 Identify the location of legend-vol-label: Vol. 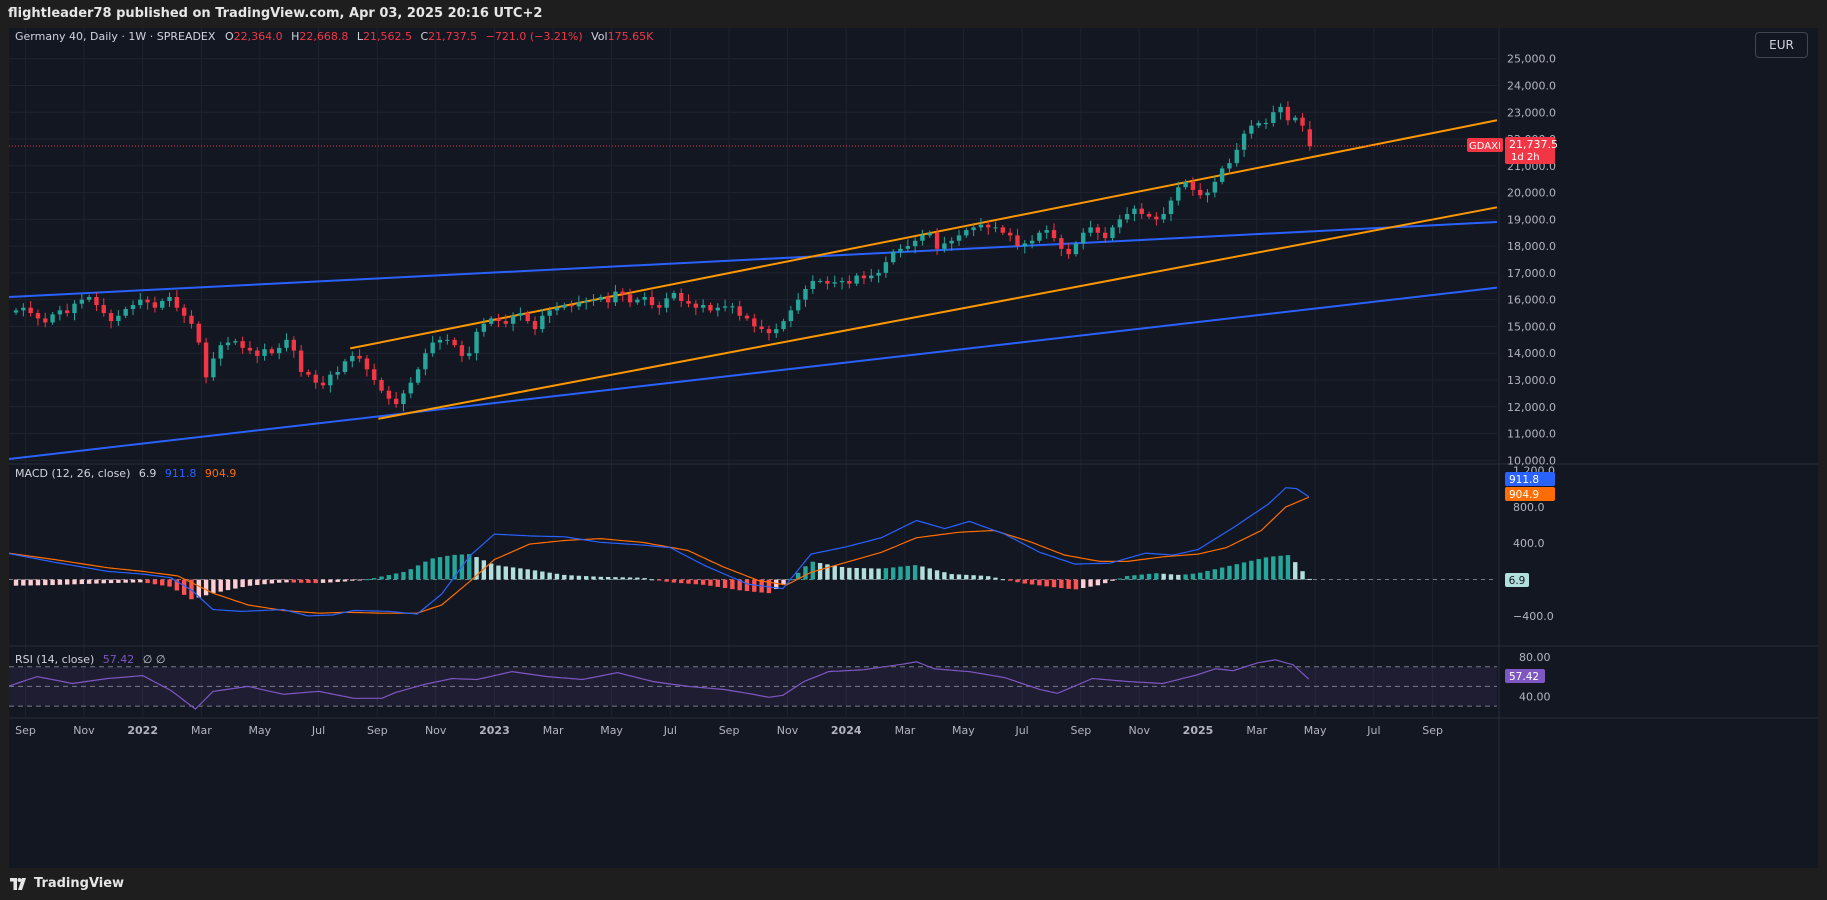
(599, 36).